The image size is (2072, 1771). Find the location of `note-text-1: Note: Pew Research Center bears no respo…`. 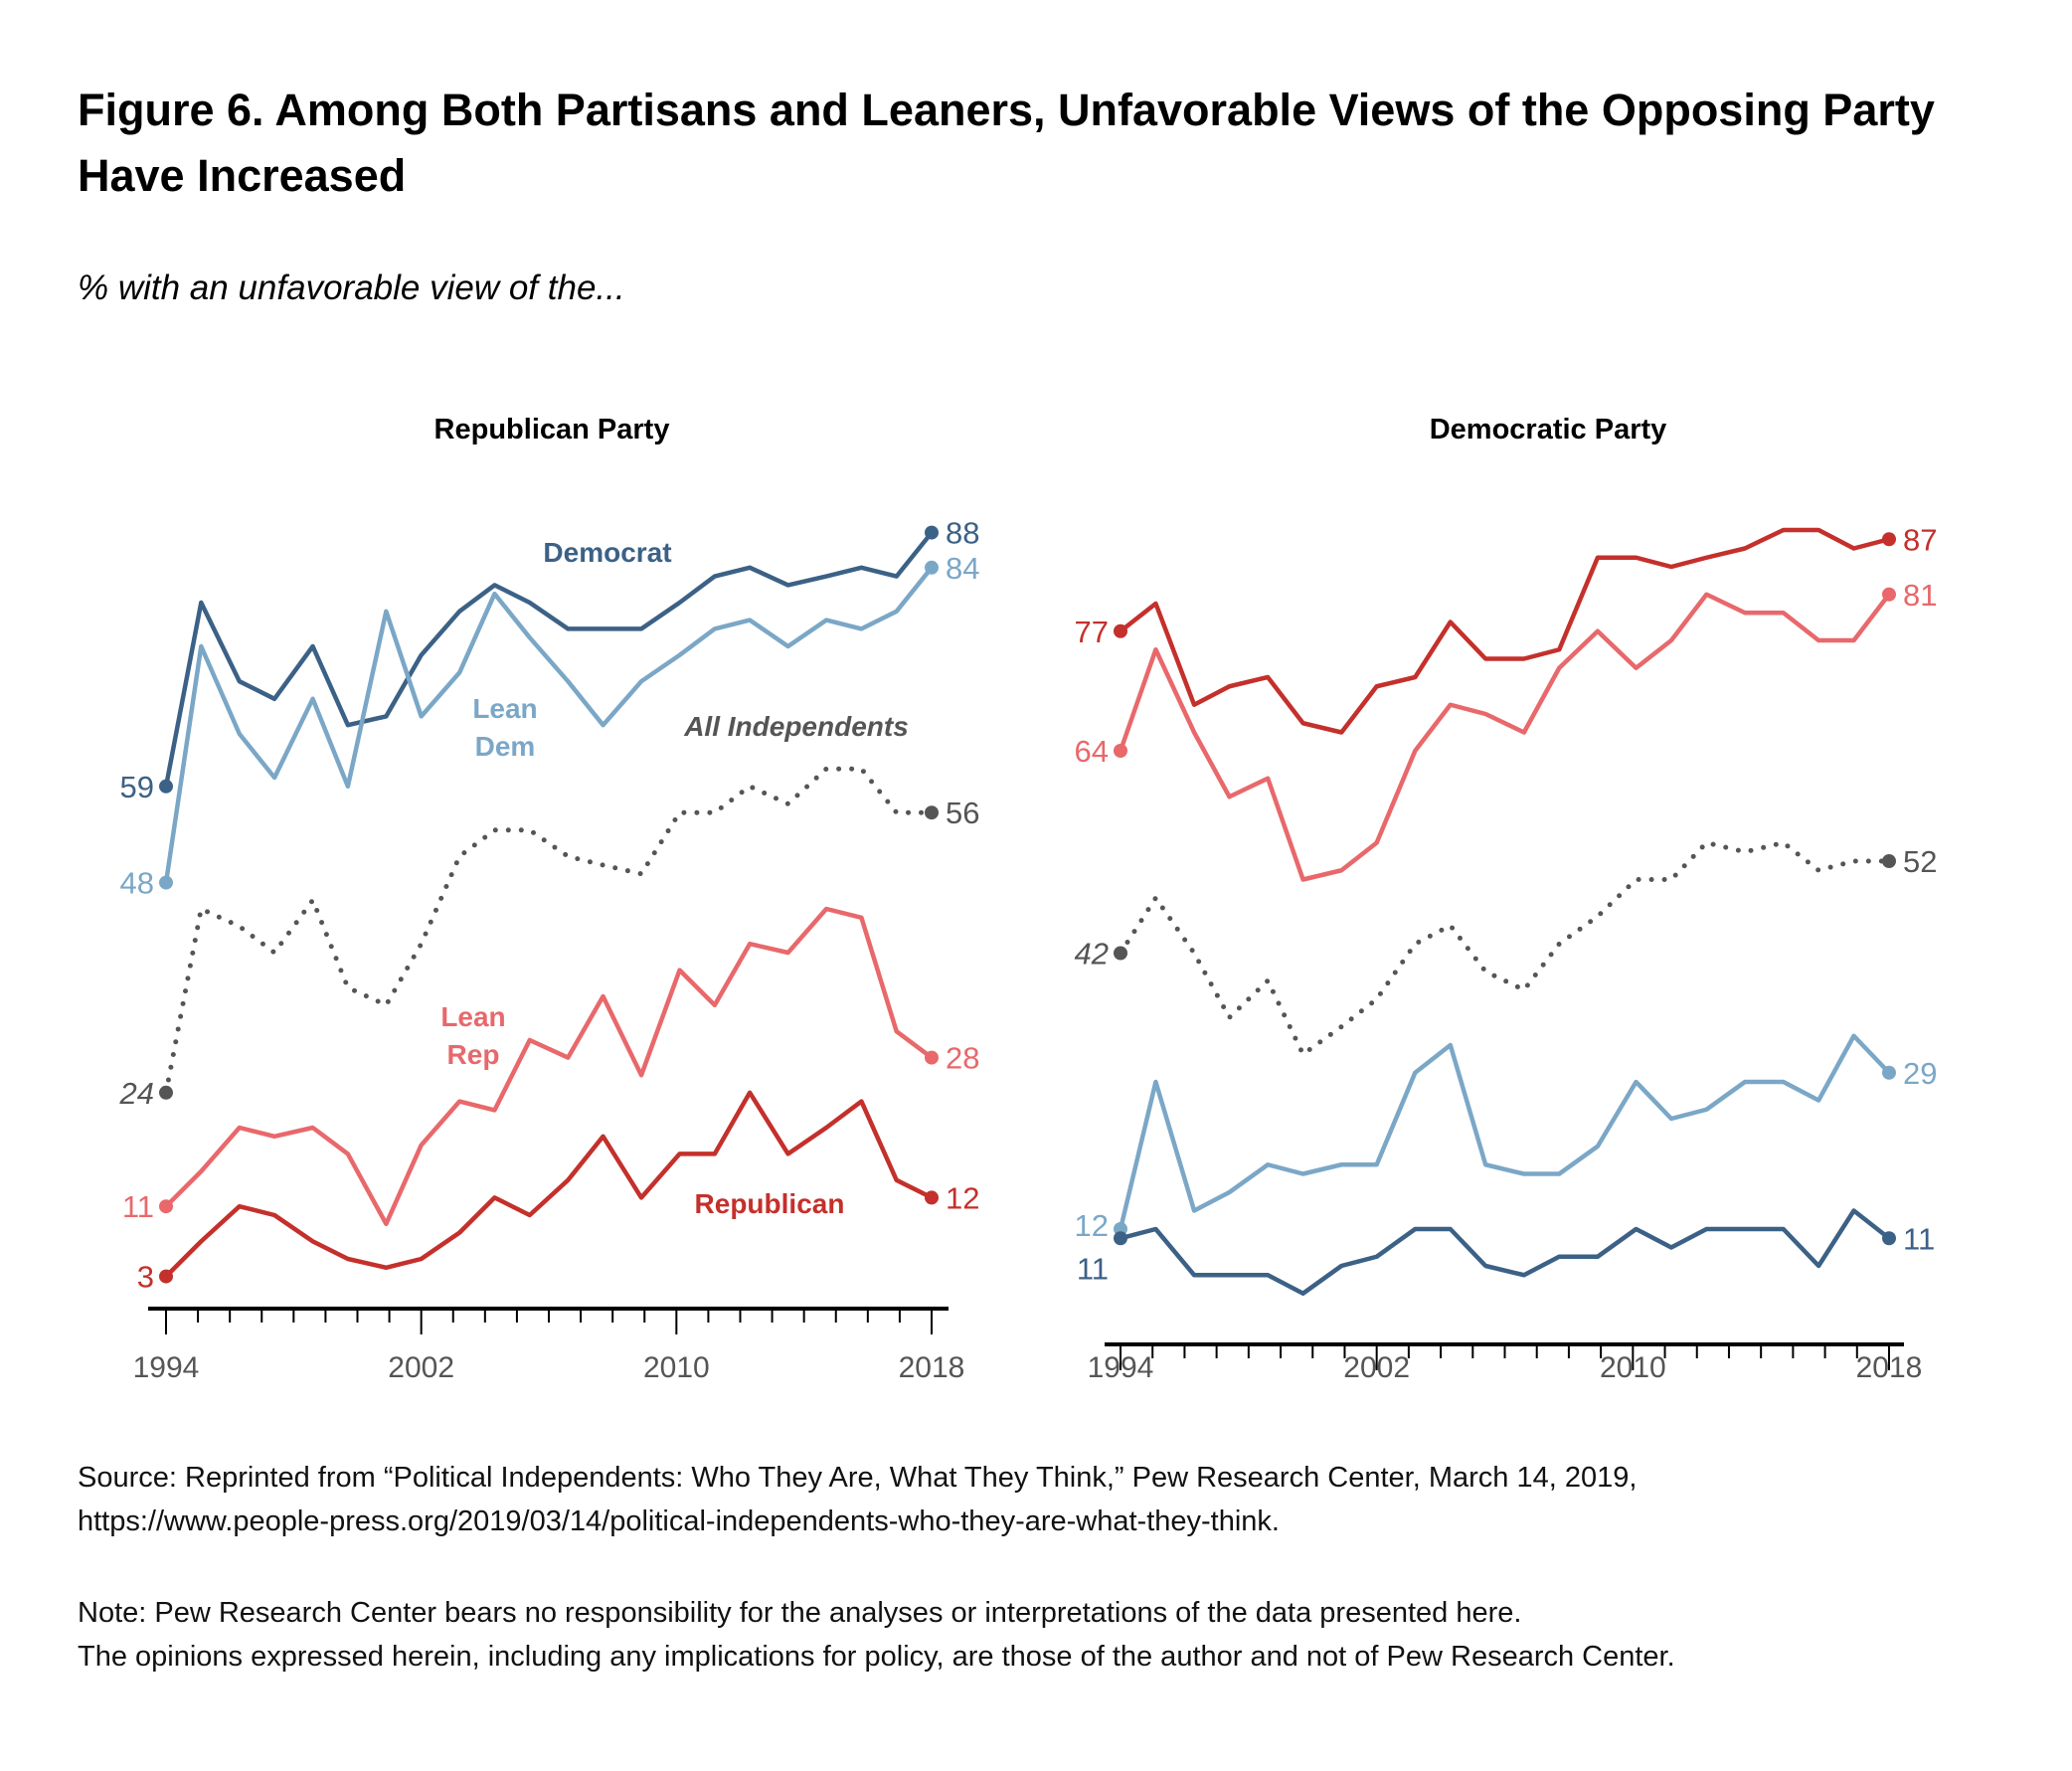

note-text-1: Note: Pew Research Center bears no respo… is located at coordinates (800, 1613).